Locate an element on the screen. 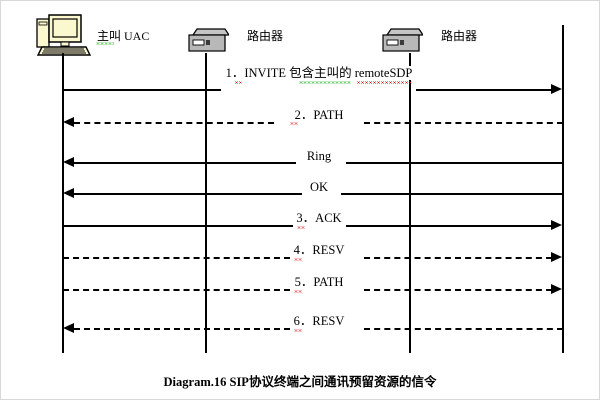 The image size is (600, 400). lifeline-uac is located at coordinates (63, 203).